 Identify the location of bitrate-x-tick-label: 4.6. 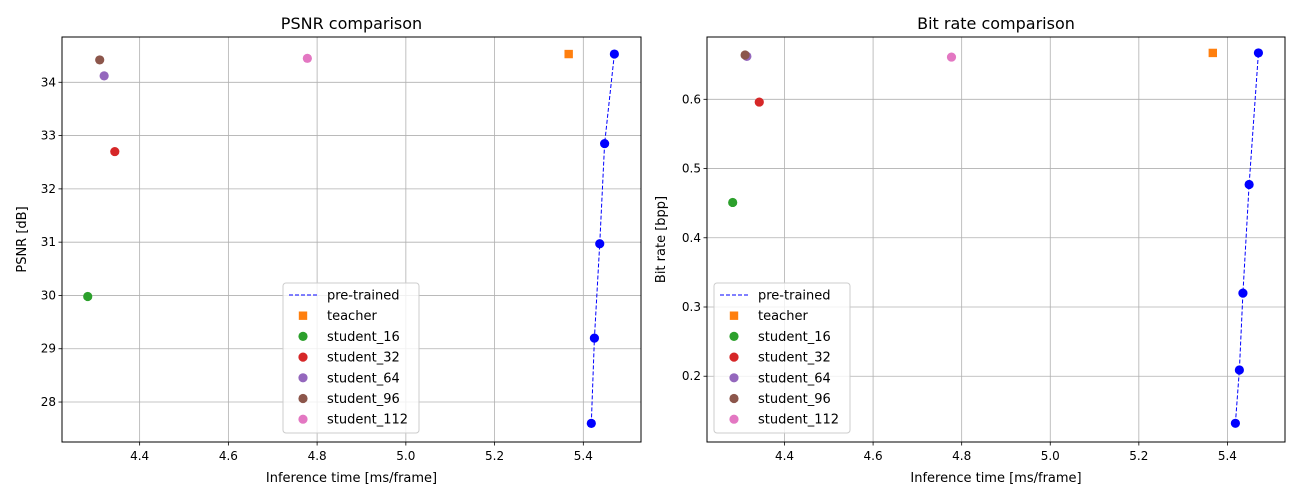
(873, 456).